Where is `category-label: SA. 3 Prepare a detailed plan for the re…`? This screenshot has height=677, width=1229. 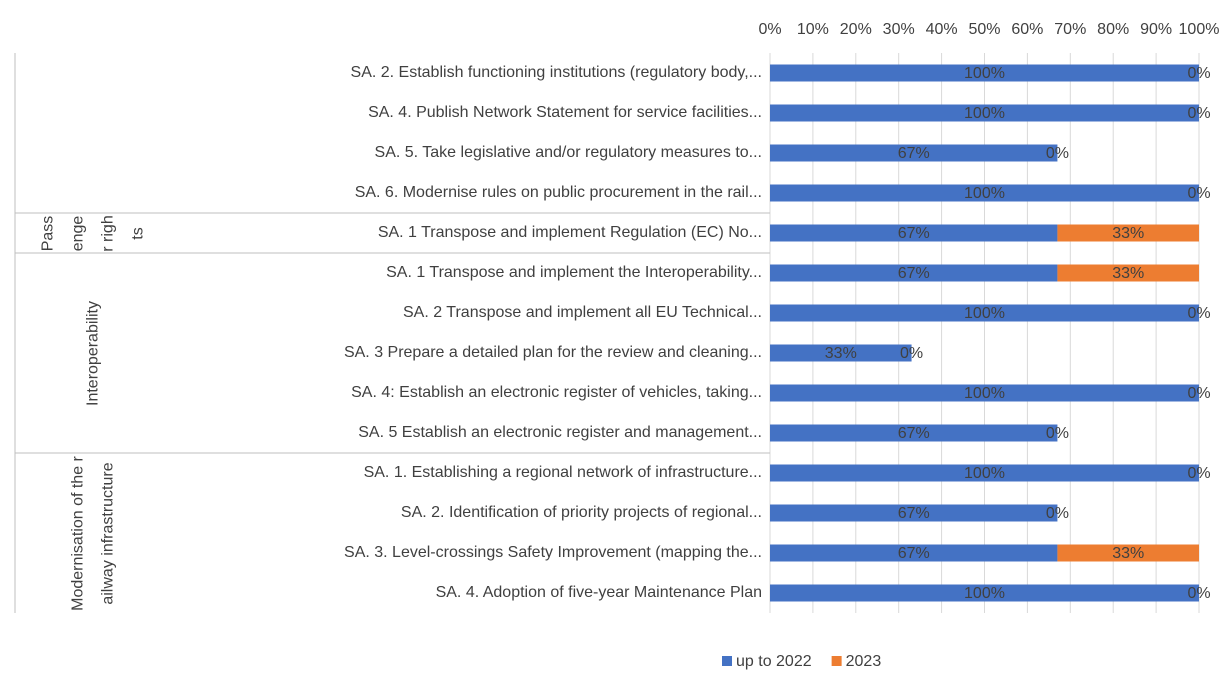
category-label: SA. 3 Prepare a detailed plan for the re… is located at coordinates (553, 352).